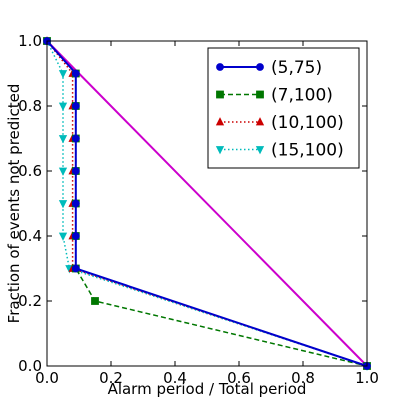 The image size is (407, 407). Describe the element at coordinates (239, 378) in the screenshot. I see `x-tick-label: 0.6` at that location.